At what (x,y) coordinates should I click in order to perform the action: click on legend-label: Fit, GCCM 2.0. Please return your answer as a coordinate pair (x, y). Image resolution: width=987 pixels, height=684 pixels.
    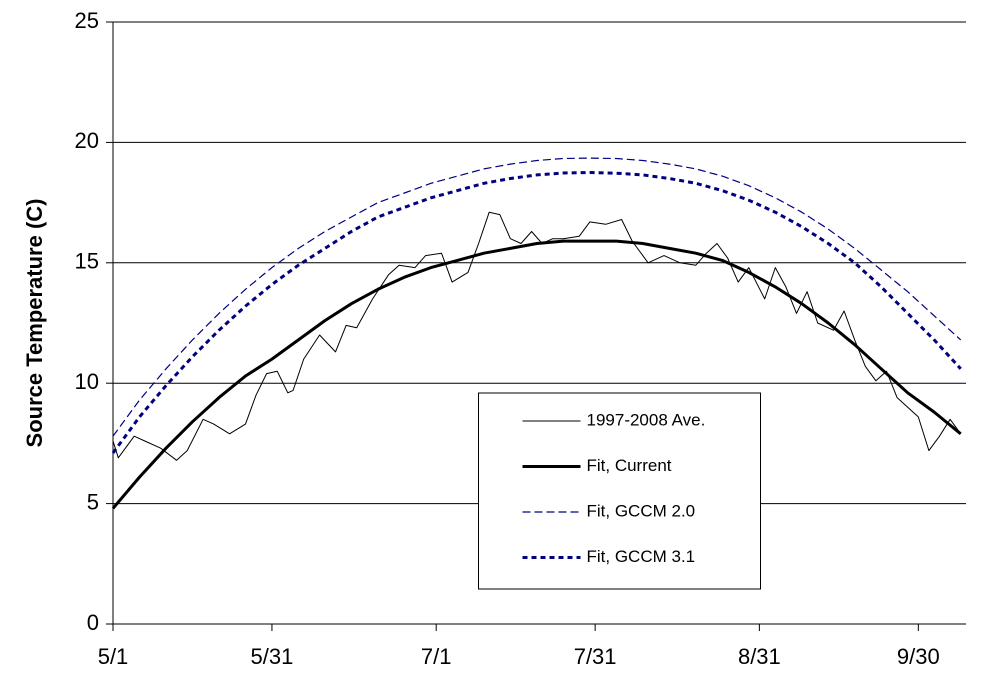
    Looking at the image, I should click on (641, 510).